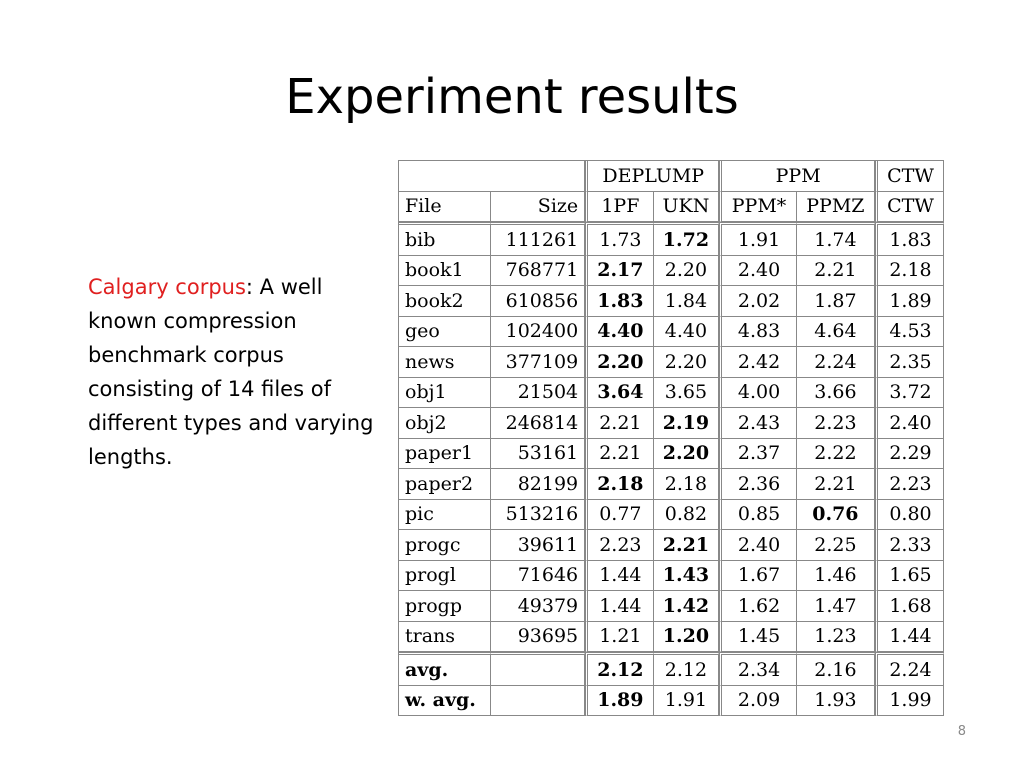 The height and width of the screenshot is (768, 1024). Describe the element at coordinates (909, 700) in the screenshot. I see `cell-ctw: 1.99` at that location.